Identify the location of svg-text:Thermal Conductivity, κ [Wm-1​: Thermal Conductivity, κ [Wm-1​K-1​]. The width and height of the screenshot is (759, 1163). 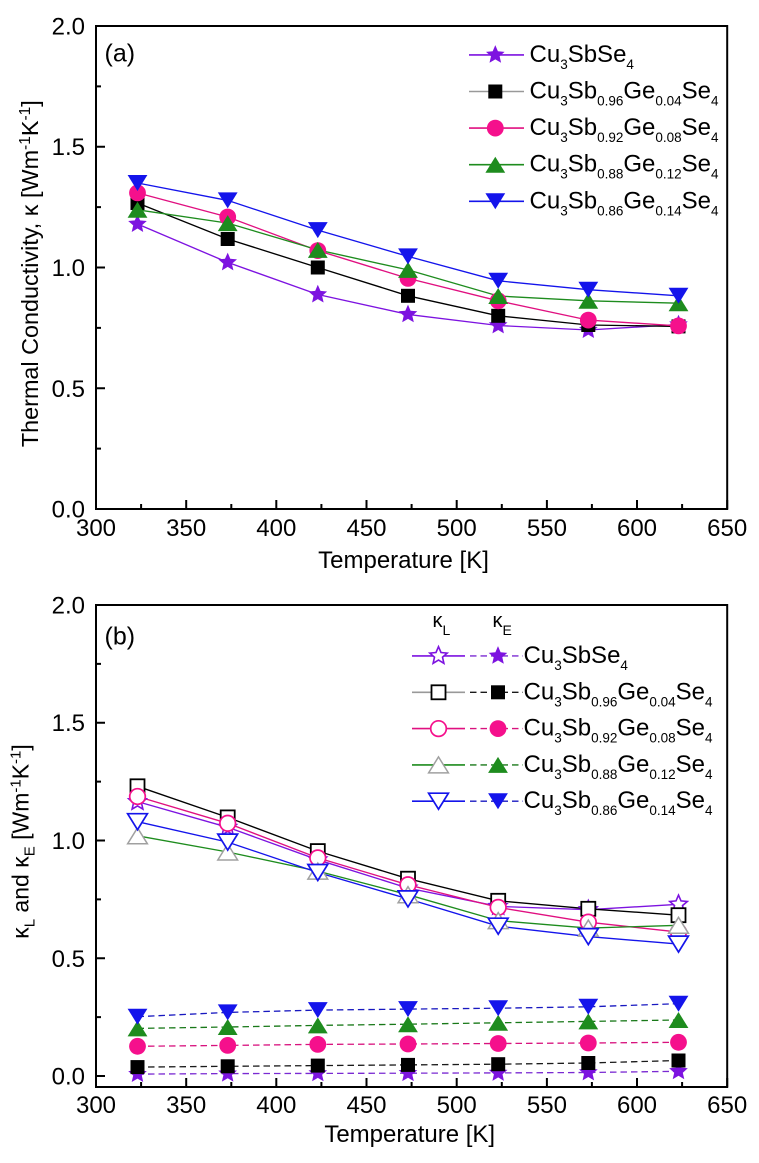
(30, 273).